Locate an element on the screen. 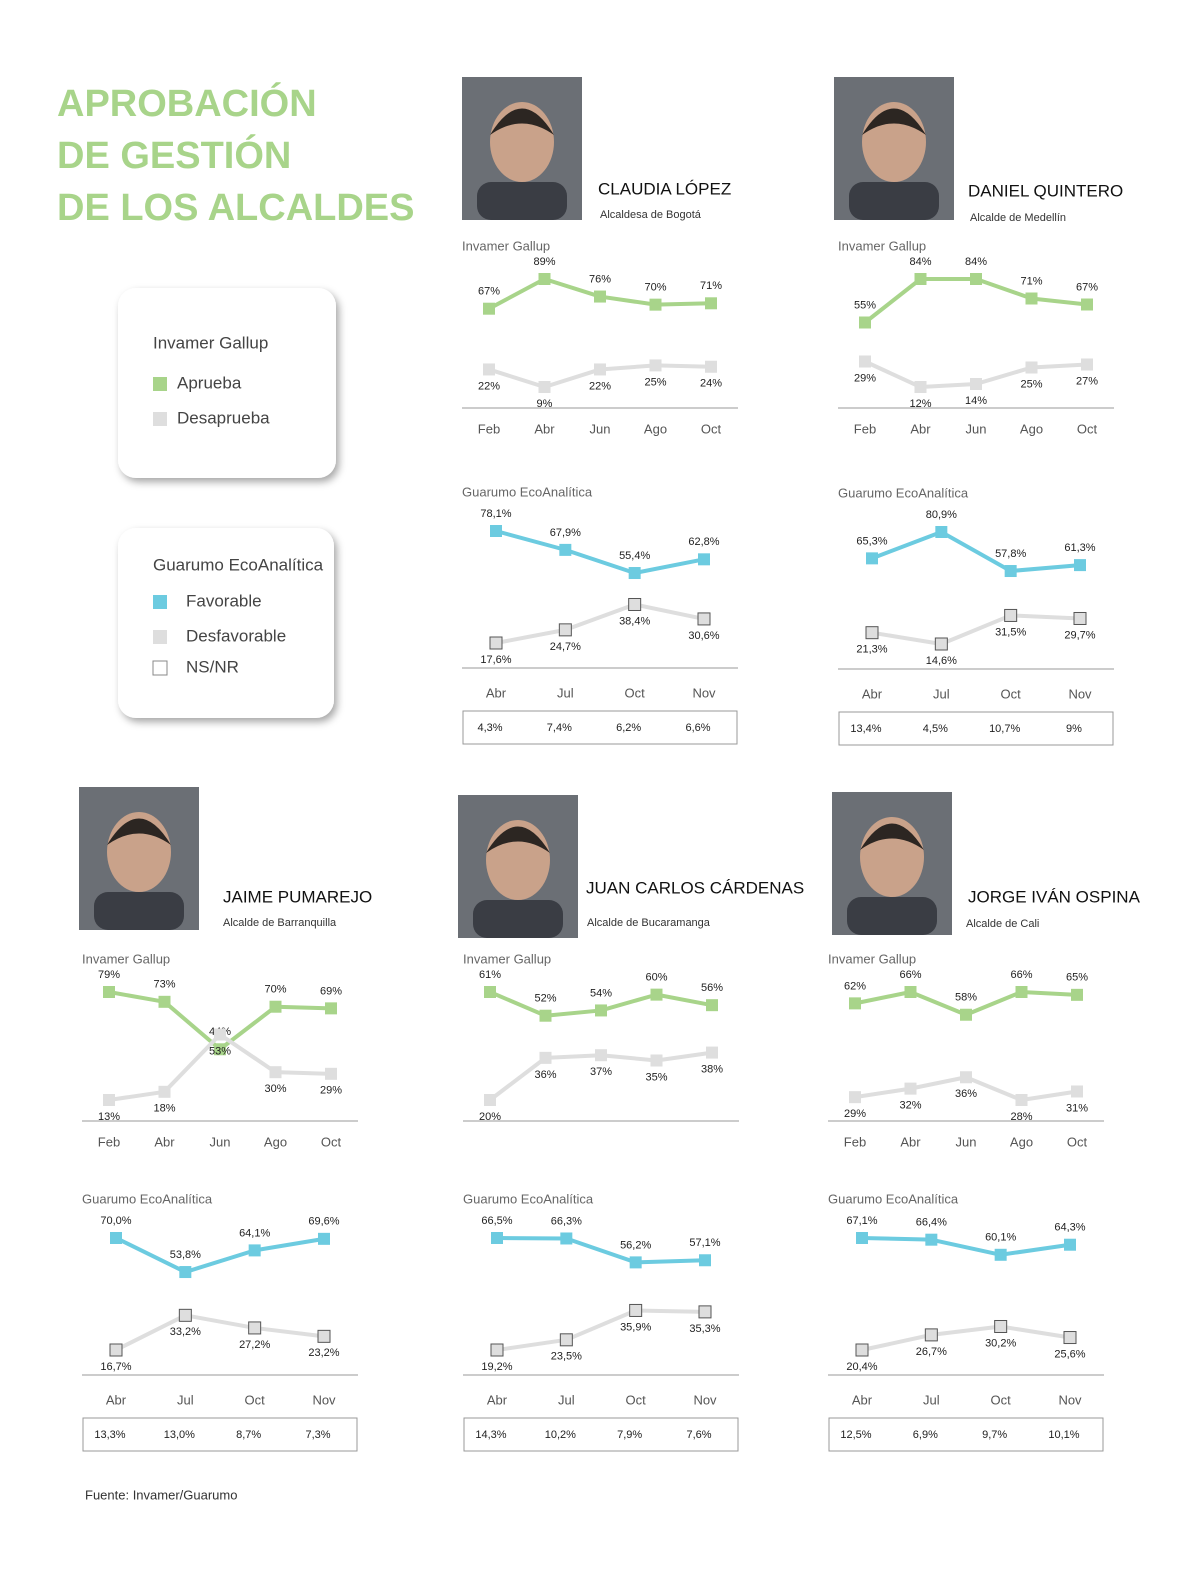  x-tick-label: Feb is located at coordinates (865, 428).